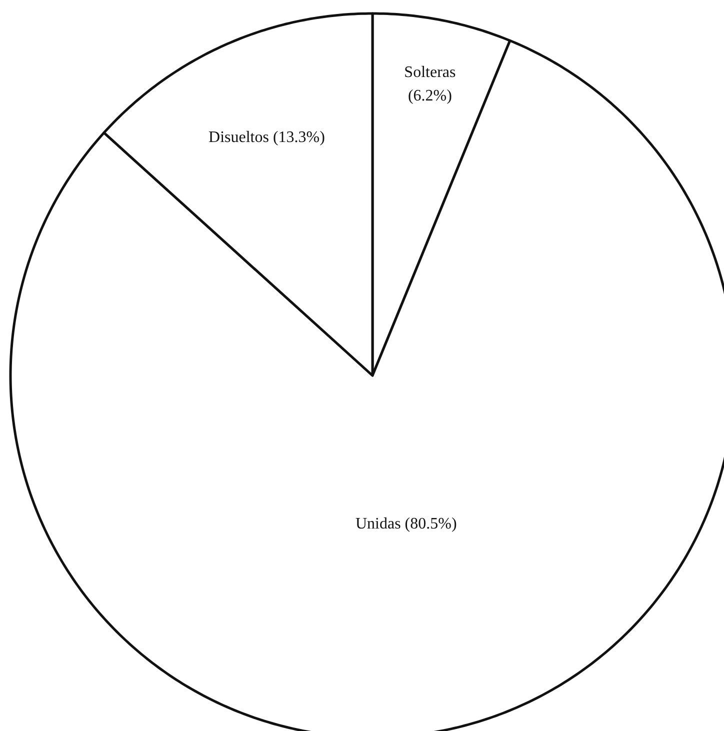 This screenshot has height=731, width=724. I want to click on slice-label: Disueltos (13.3%), so click(266, 137).